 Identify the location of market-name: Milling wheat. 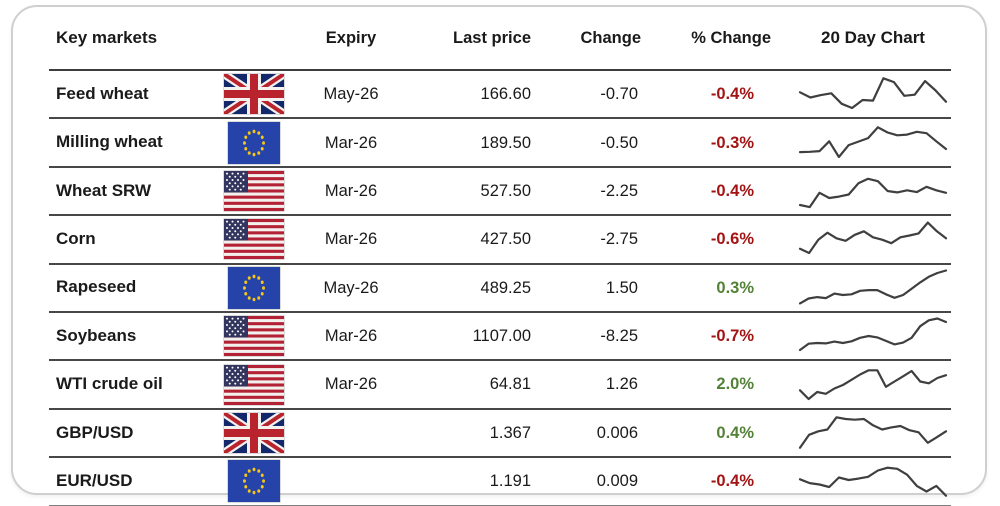
(109, 142).